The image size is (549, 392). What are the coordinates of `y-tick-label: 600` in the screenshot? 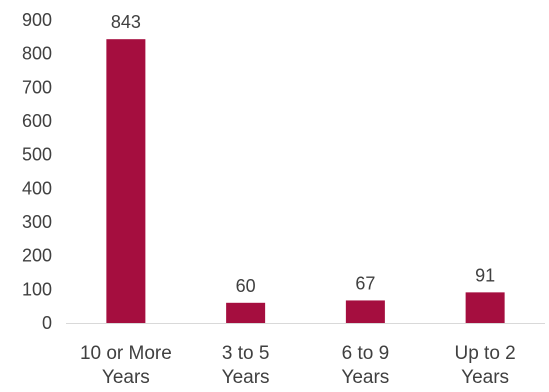 It's located at (37, 121).